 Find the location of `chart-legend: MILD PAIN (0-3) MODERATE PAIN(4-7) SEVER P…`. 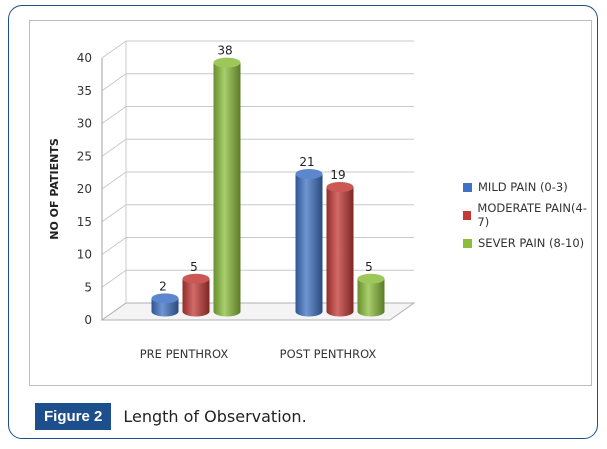

chart-legend: MILD PAIN (0-3) MODERATE PAIN(4-7) SEVER P… is located at coordinates (527, 215).